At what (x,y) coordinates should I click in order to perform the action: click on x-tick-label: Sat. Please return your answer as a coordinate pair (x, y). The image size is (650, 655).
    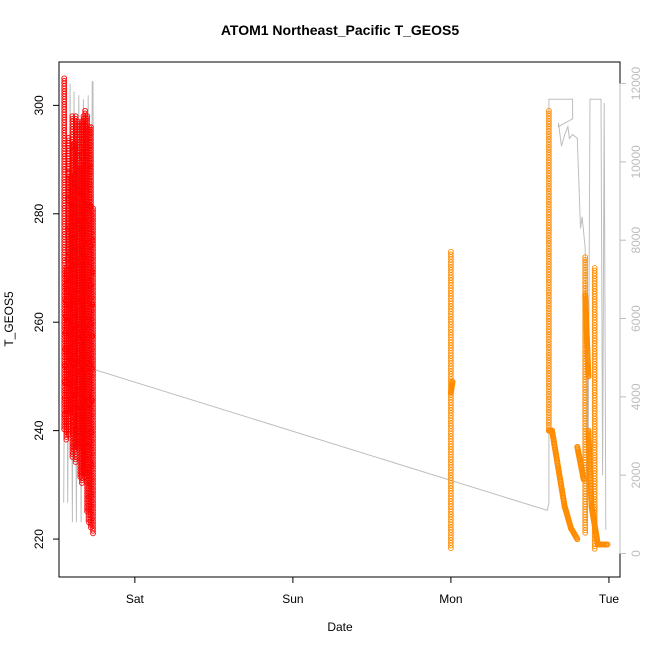
    Looking at the image, I should click on (135, 599).